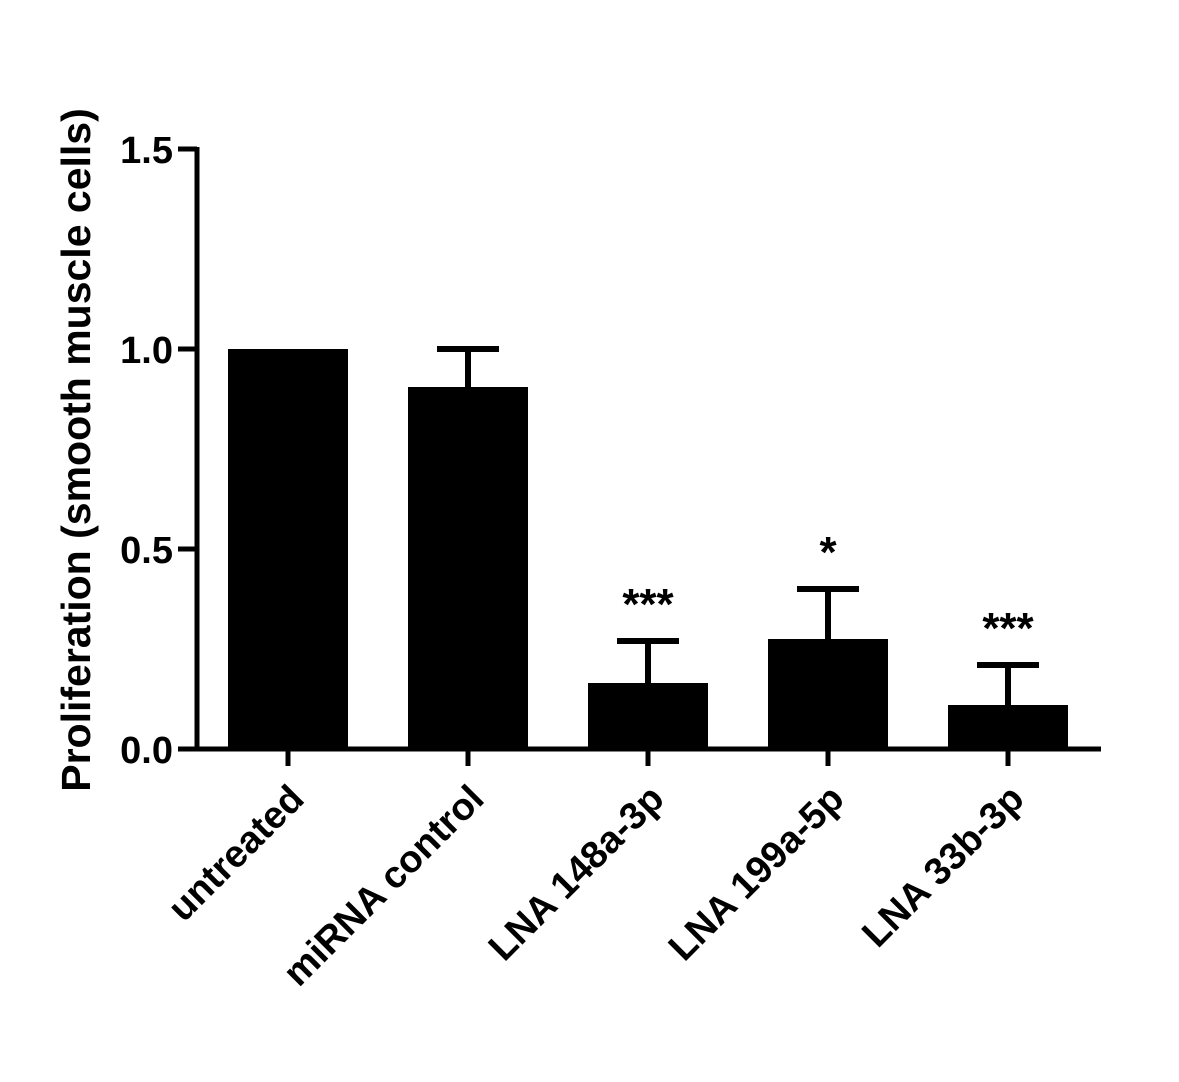 Image resolution: width=1179 pixels, height=1082 pixels. What do you see at coordinates (943, 867) in the screenshot?
I see `category-label-5: LNA 33b-3p` at bounding box center [943, 867].